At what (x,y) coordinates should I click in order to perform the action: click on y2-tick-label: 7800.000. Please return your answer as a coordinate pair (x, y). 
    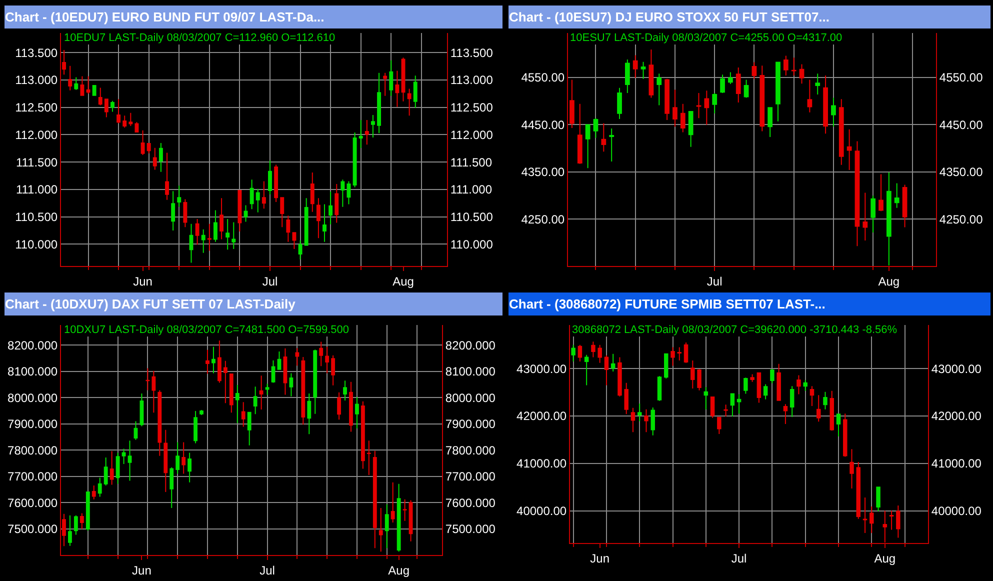
    Looking at the image, I should click on (470, 450).